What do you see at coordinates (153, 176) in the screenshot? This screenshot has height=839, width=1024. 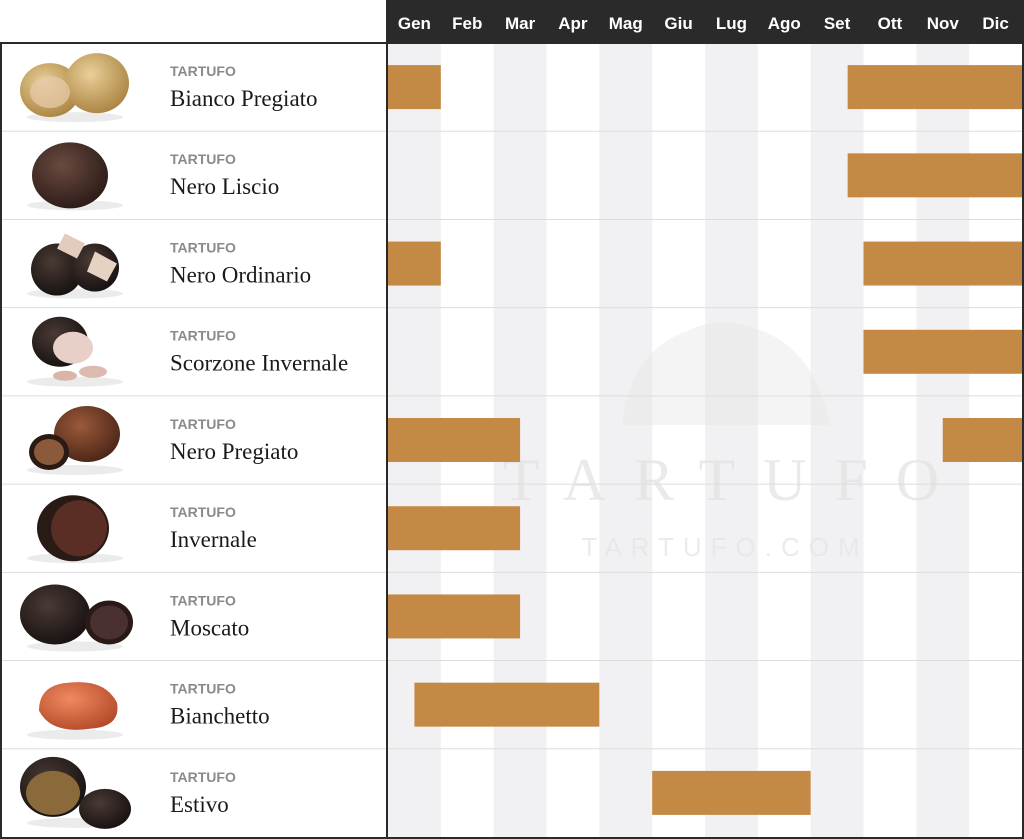 I see `truffle-row: TARTUFO Nero Liscio` at bounding box center [153, 176].